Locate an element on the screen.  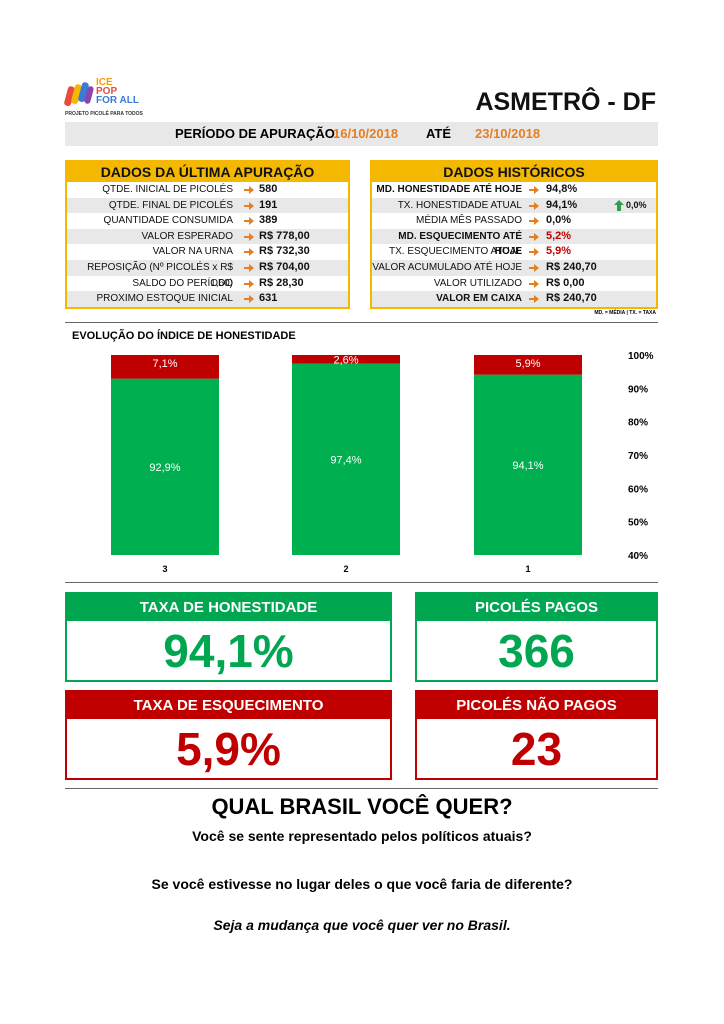
table-row: VALOR ACUMULADO ATÉ HOJE R$ 240,70 is located at coordinates (514, 267).